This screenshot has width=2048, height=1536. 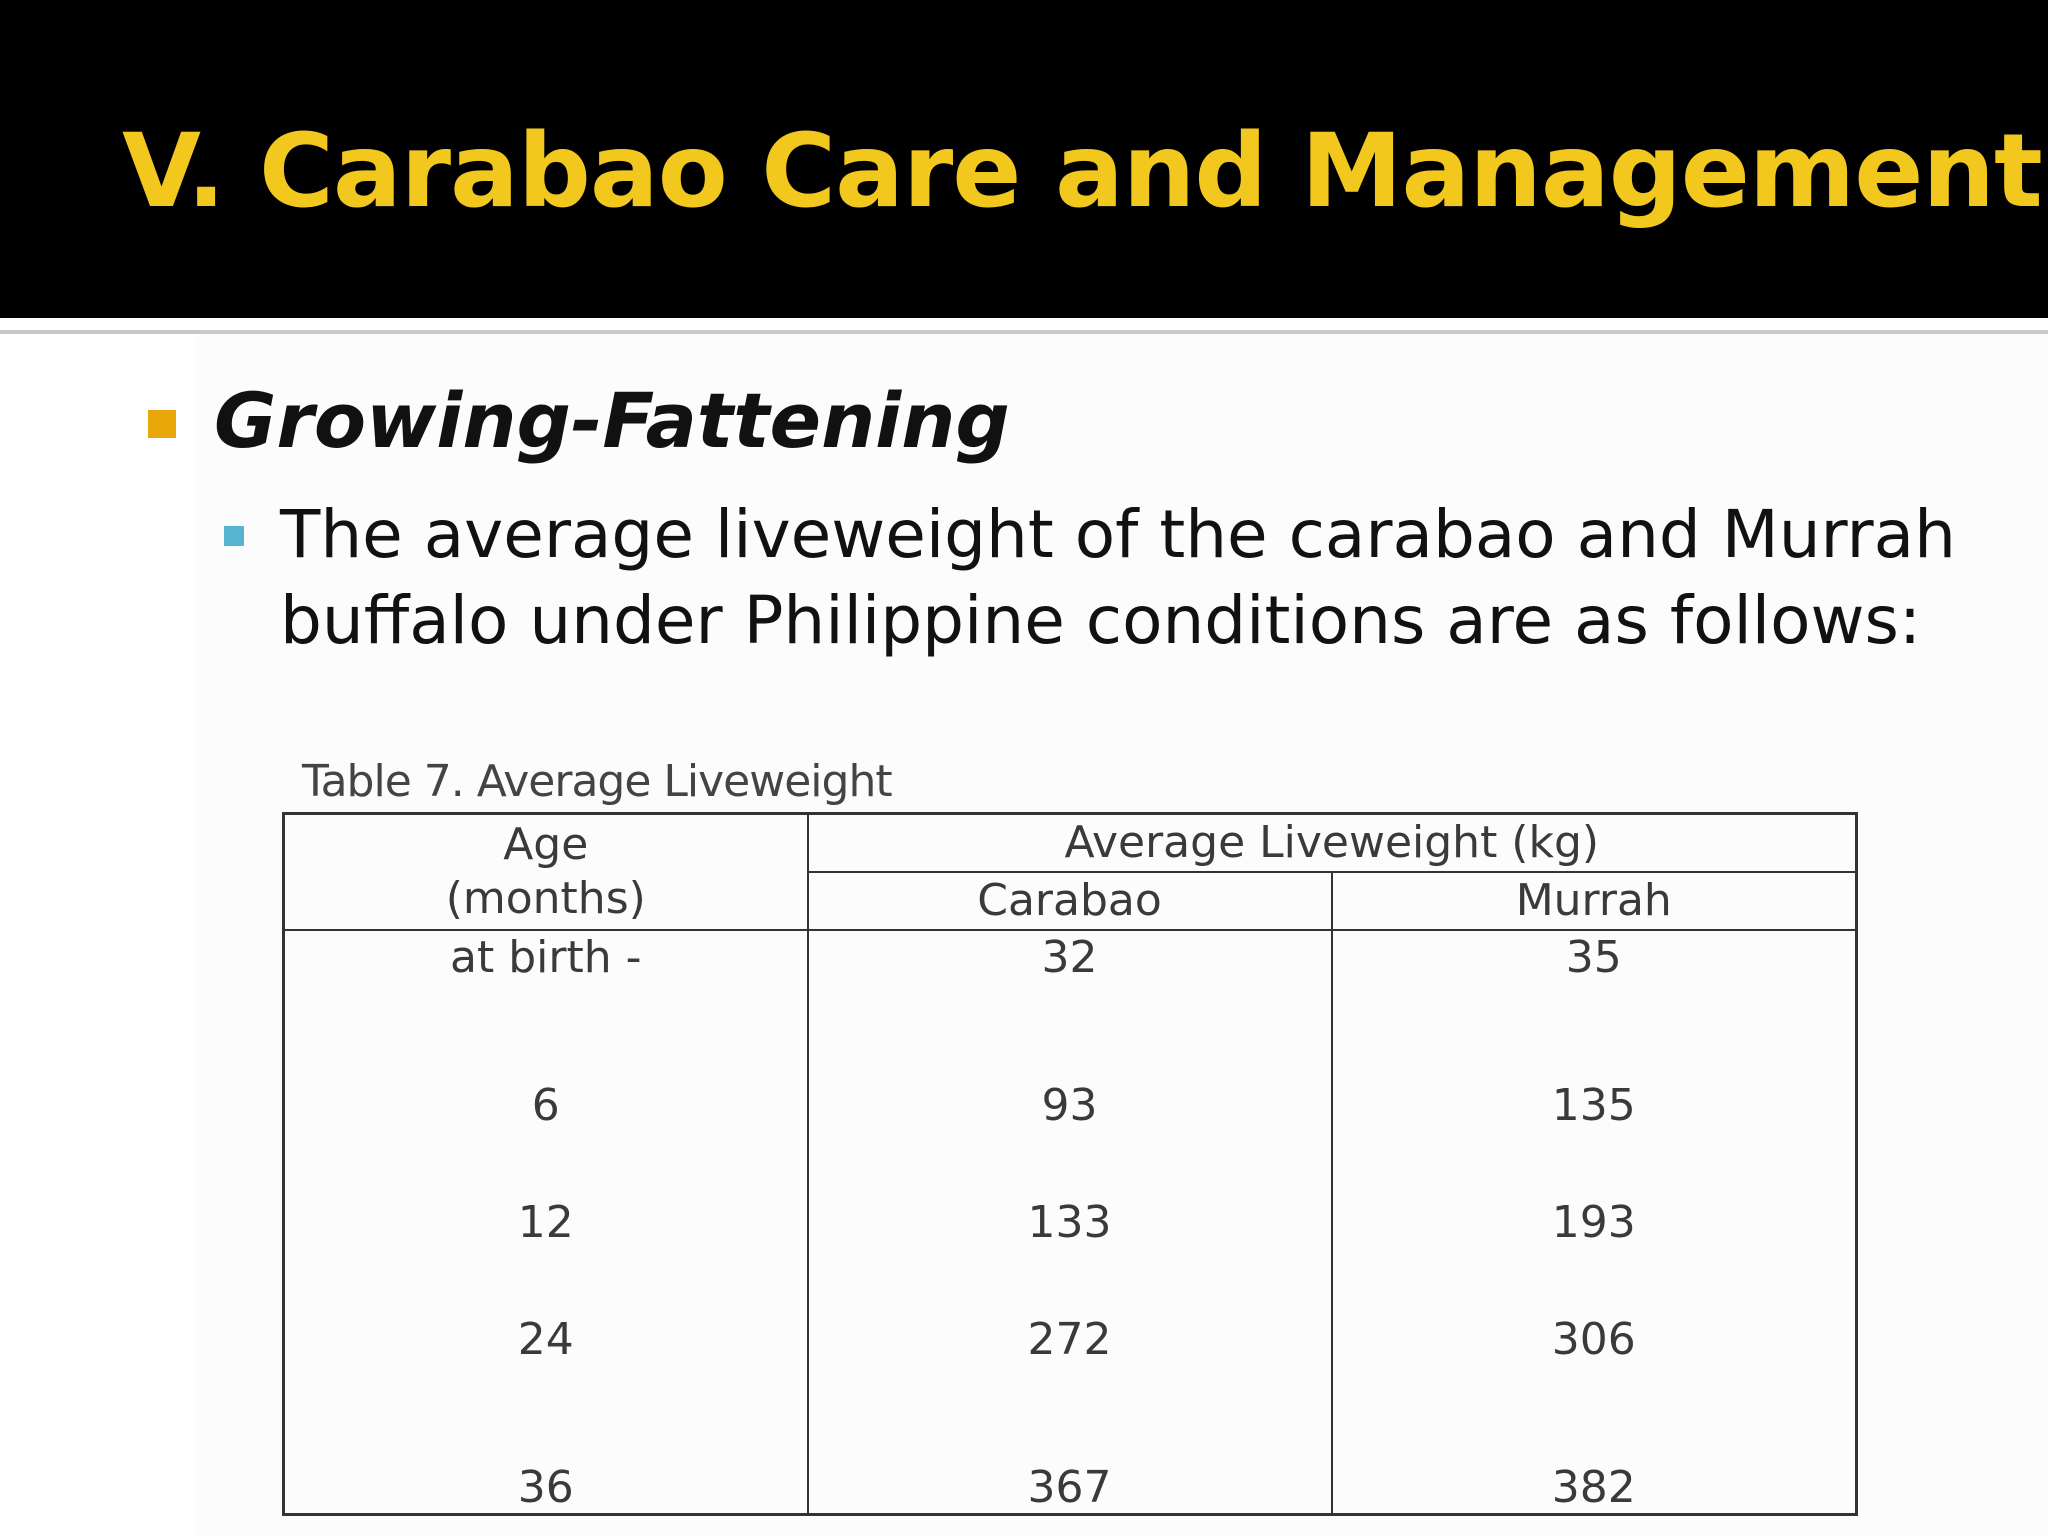 What do you see at coordinates (162, 424) in the screenshot?
I see `square-bullet-icon` at bounding box center [162, 424].